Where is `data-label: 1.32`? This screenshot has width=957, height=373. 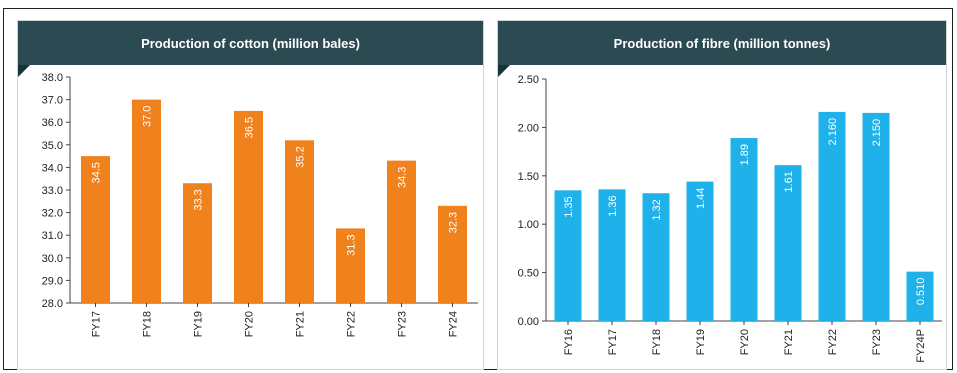
data-label: 1.32 is located at coordinates (657, 209).